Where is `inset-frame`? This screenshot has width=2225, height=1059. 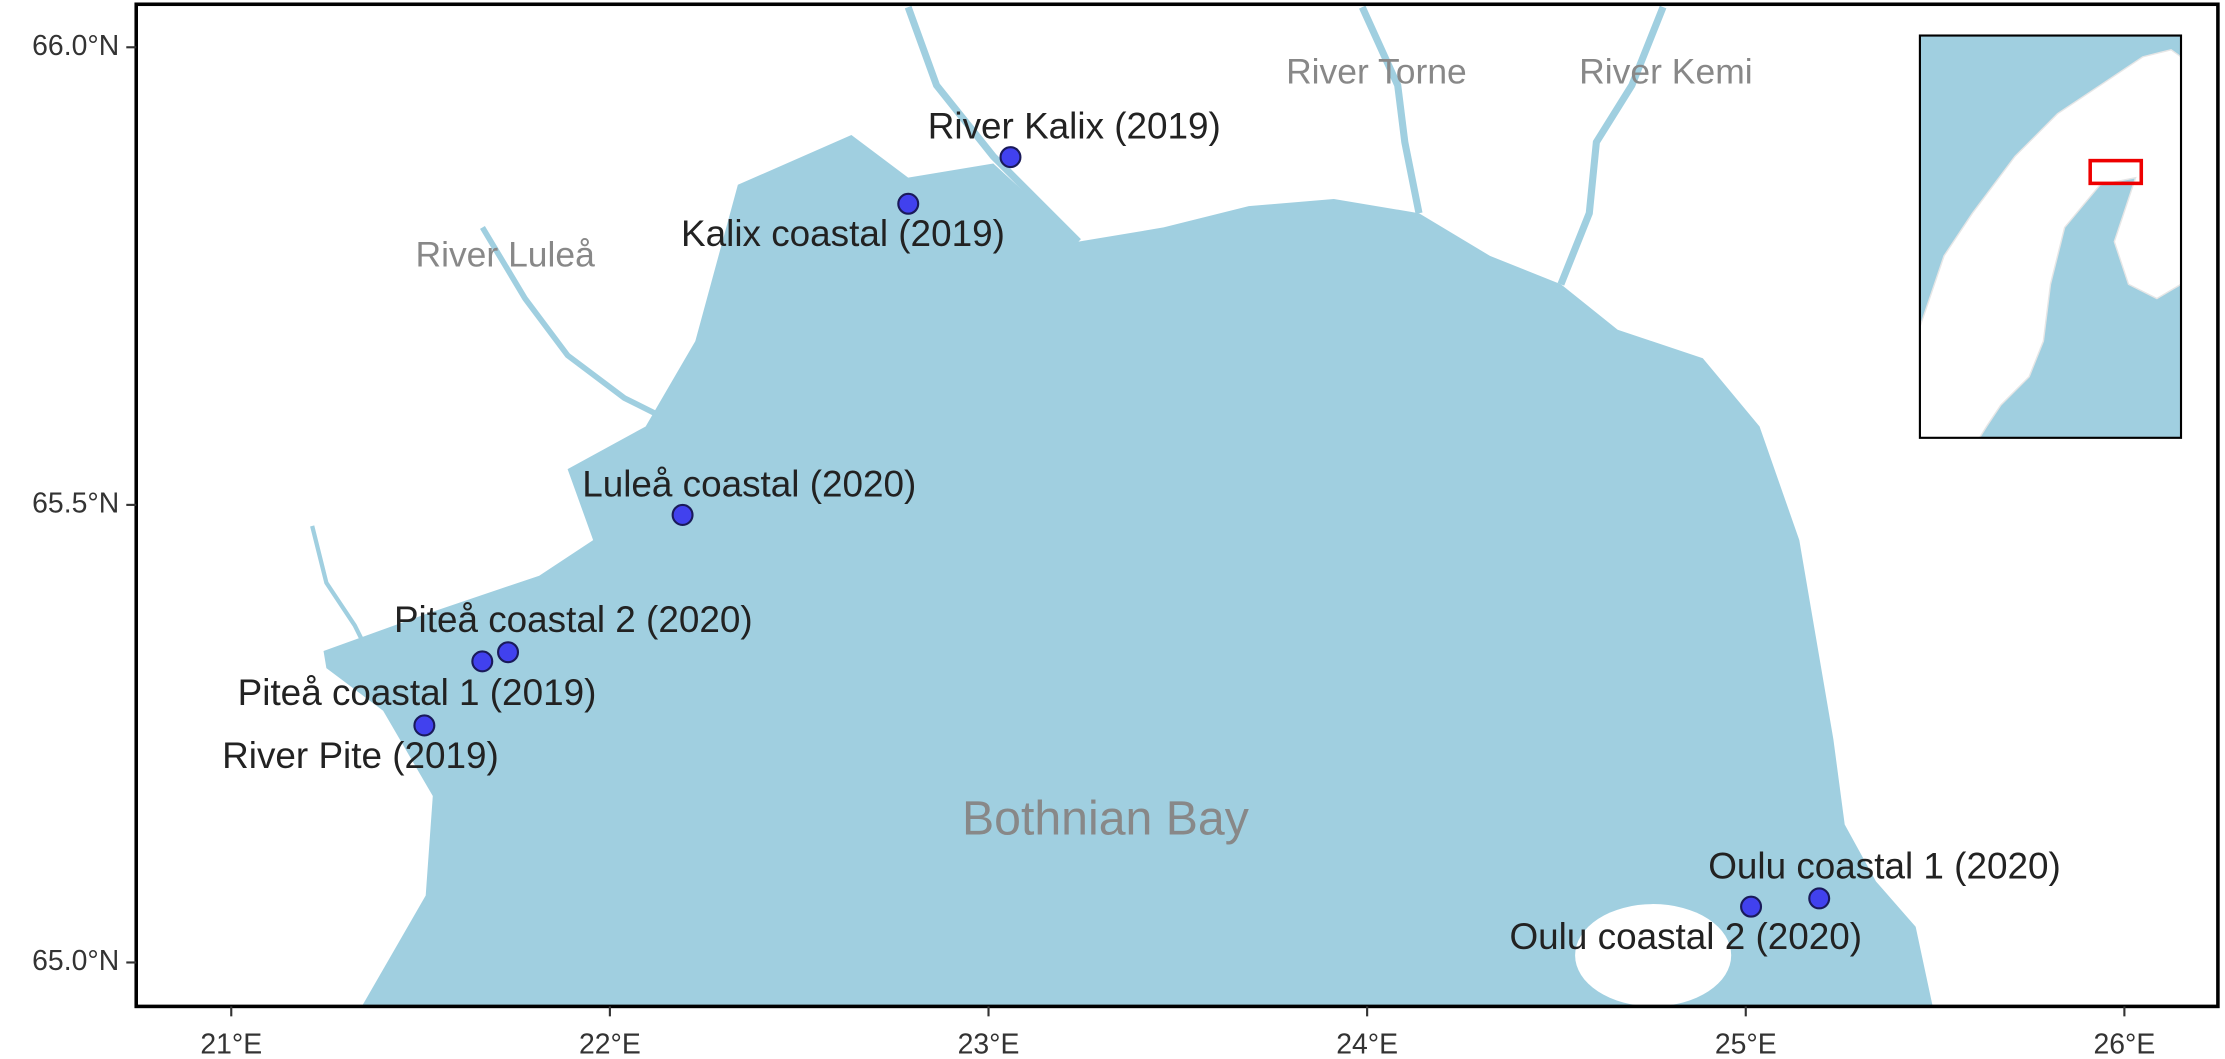
inset-frame is located at coordinates (2050, 236).